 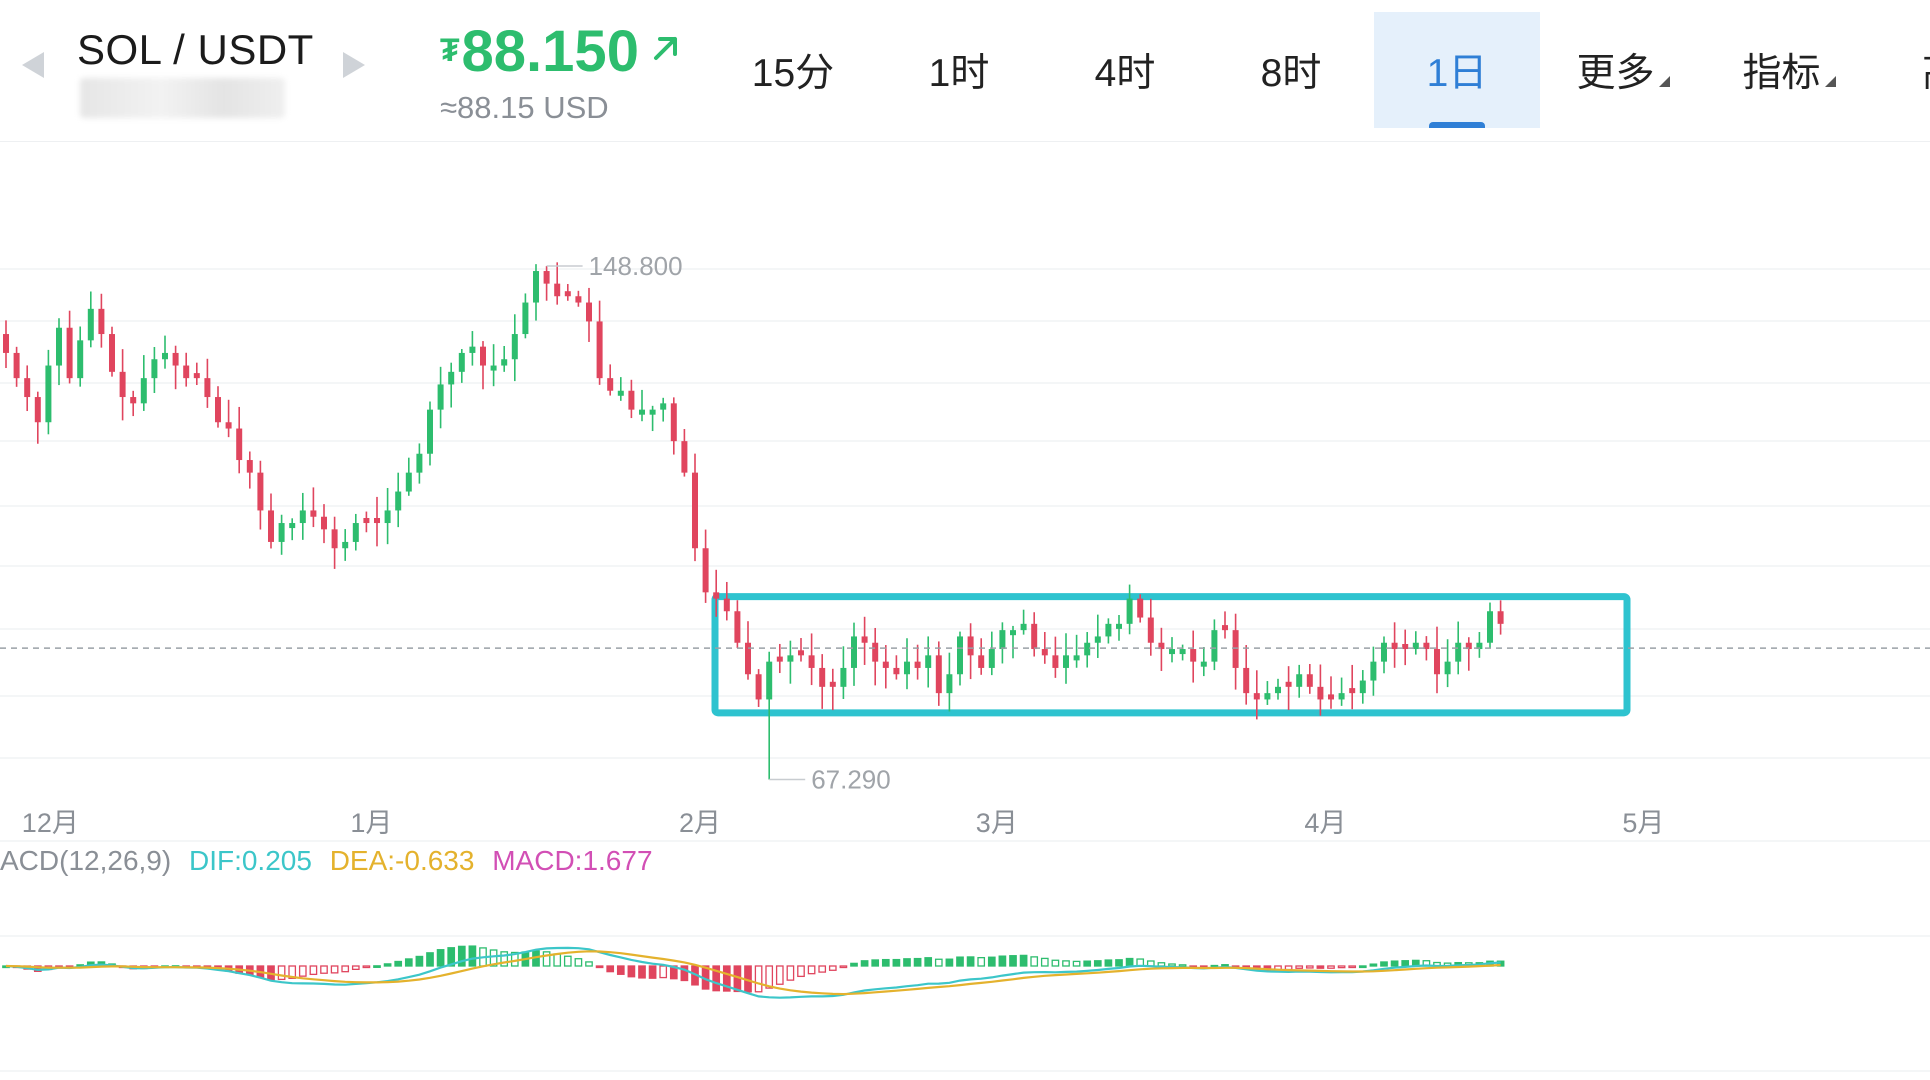 What do you see at coordinates (1457, 70) in the screenshot?
I see `tab-1d: 1日` at bounding box center [1457, 70].